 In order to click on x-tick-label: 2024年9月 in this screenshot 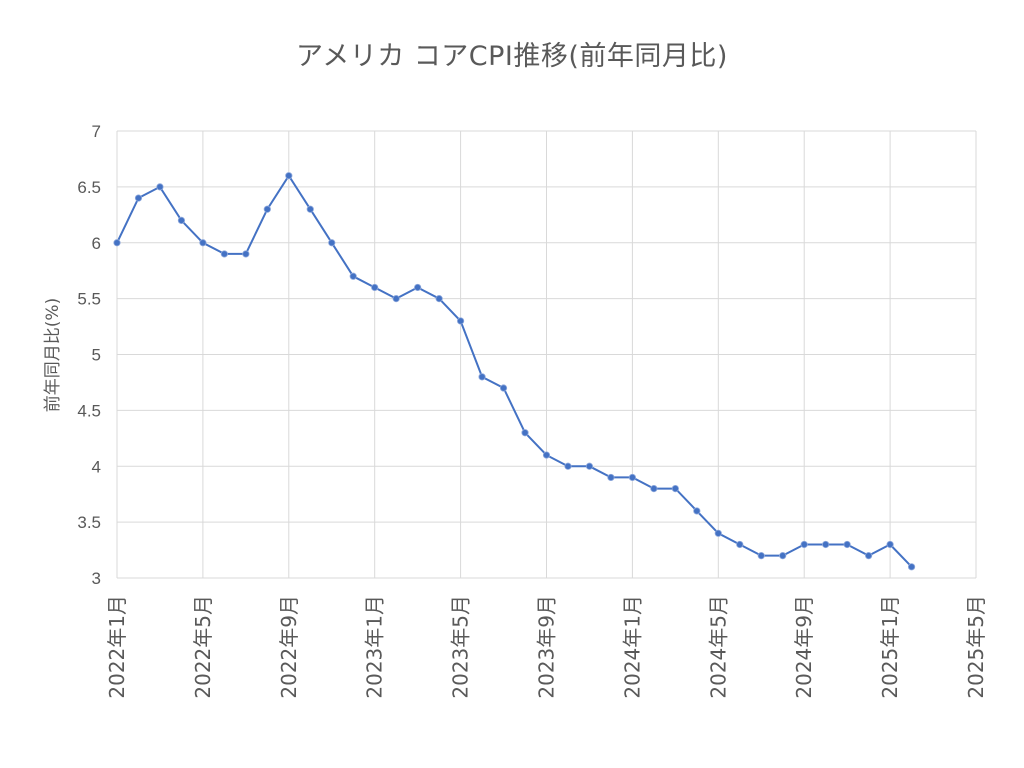, I will do `click(804, 647)`.